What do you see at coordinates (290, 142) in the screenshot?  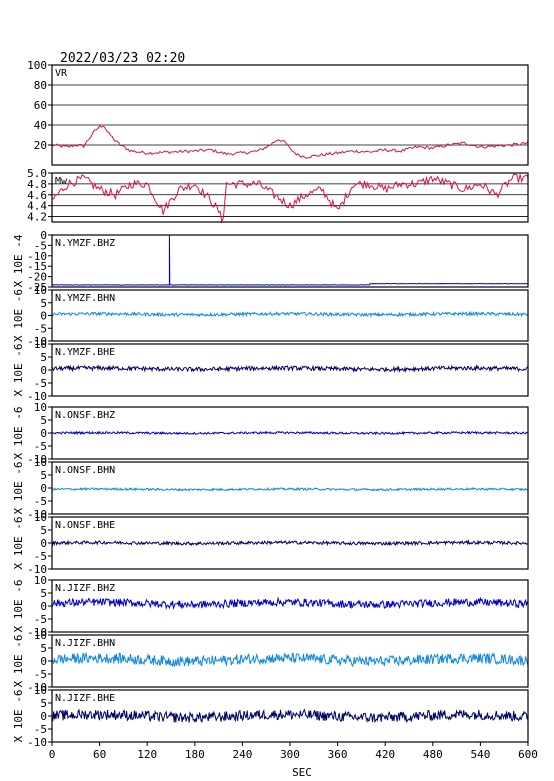 I see `series-line-vr` at bounding box center [290, 142].